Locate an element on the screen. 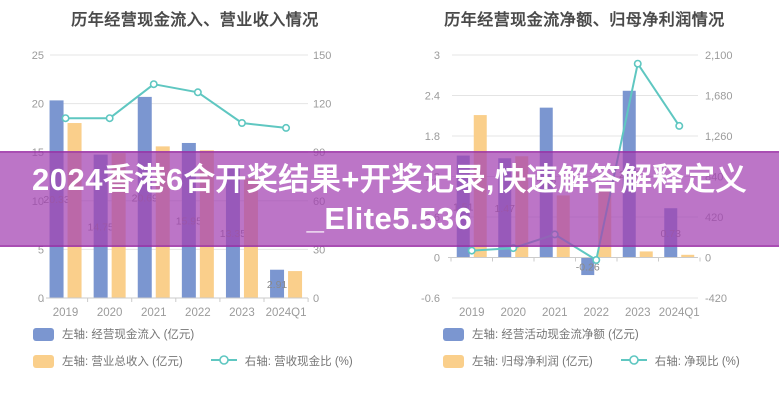  bar-value-label: -0.26 is located at coordinates (588, 267).